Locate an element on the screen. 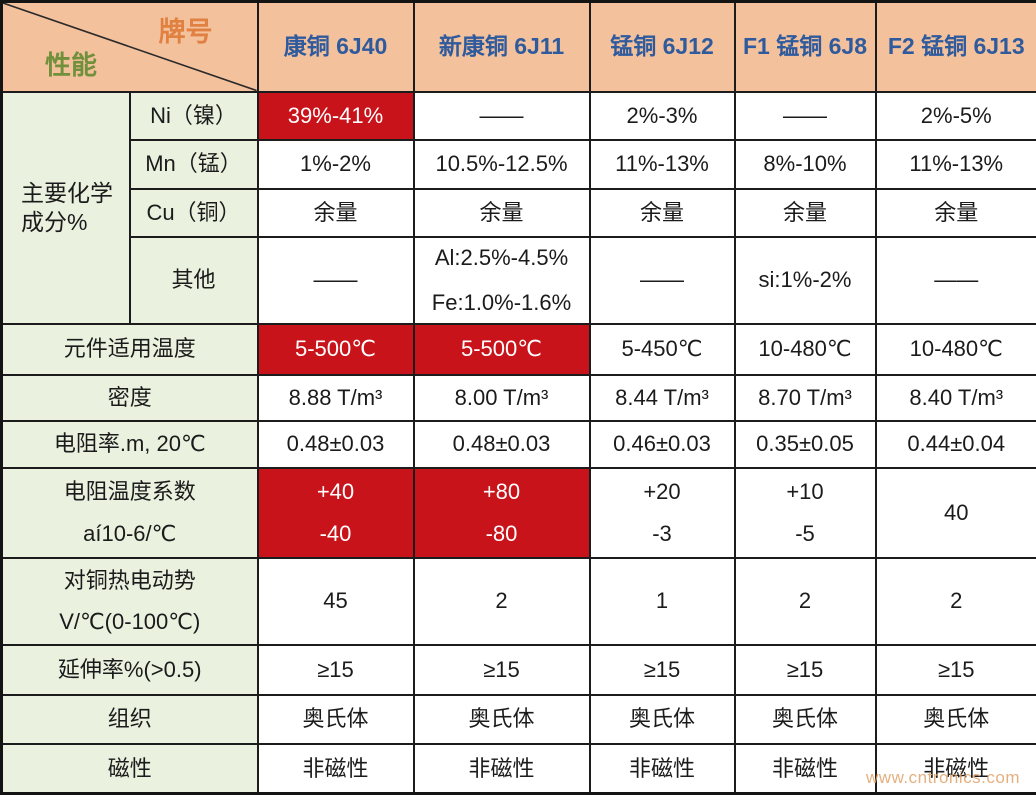 Image resolution: width=1036 pixels, height=795 pixels. data-cell: Al:2.5%-4.5% Fe:1.0%-1.6% is located at coordinates (502, 280).